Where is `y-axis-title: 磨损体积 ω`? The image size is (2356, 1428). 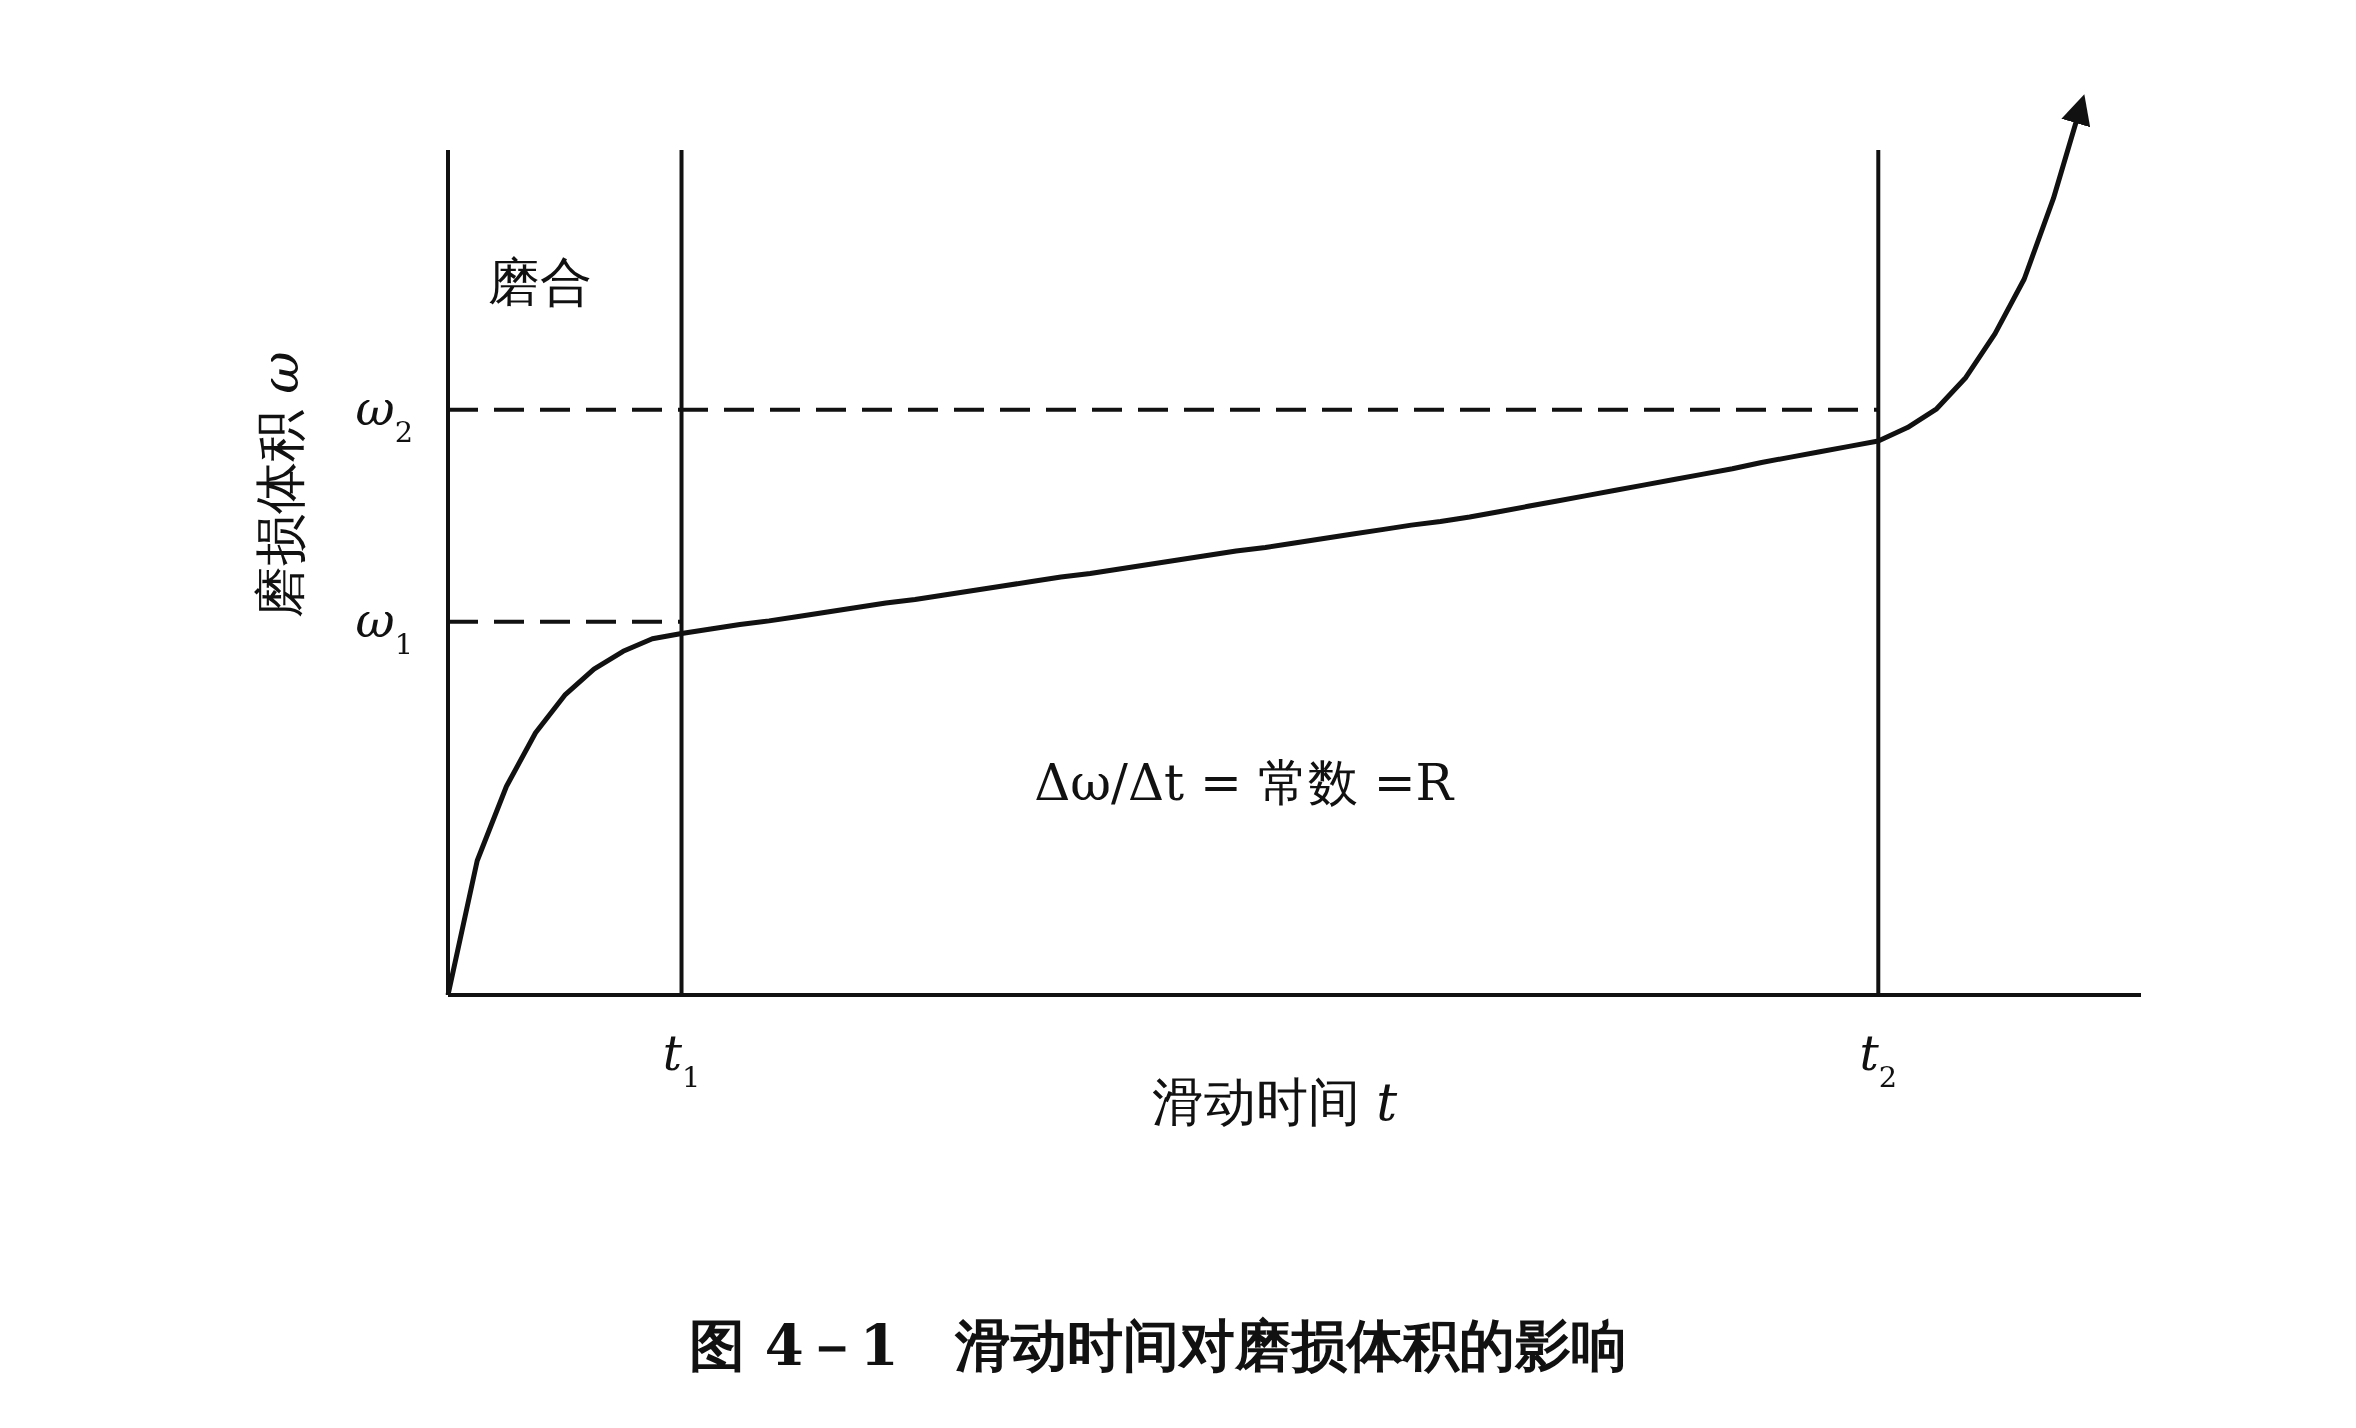 y-axis-title: 磨损体积 ω is located at coordinates (280, 485).